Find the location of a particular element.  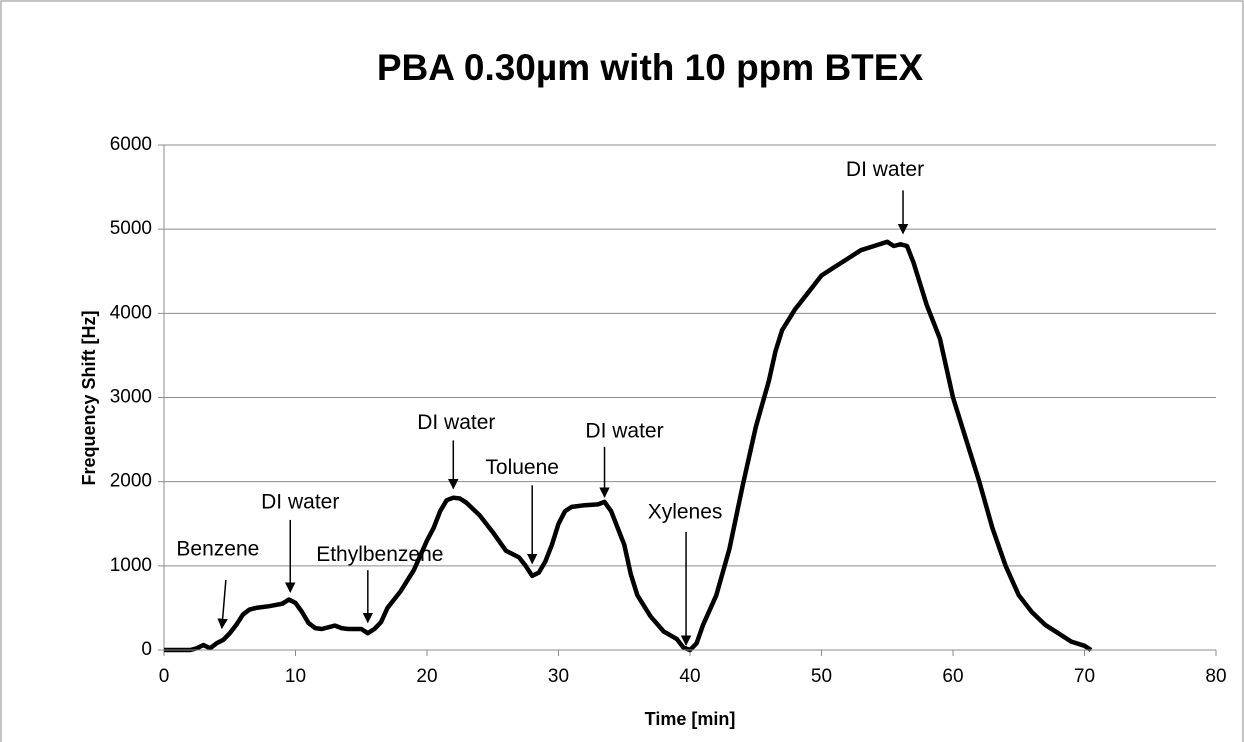

y-tick-label: 1000 is located at coordinates (131, 565).